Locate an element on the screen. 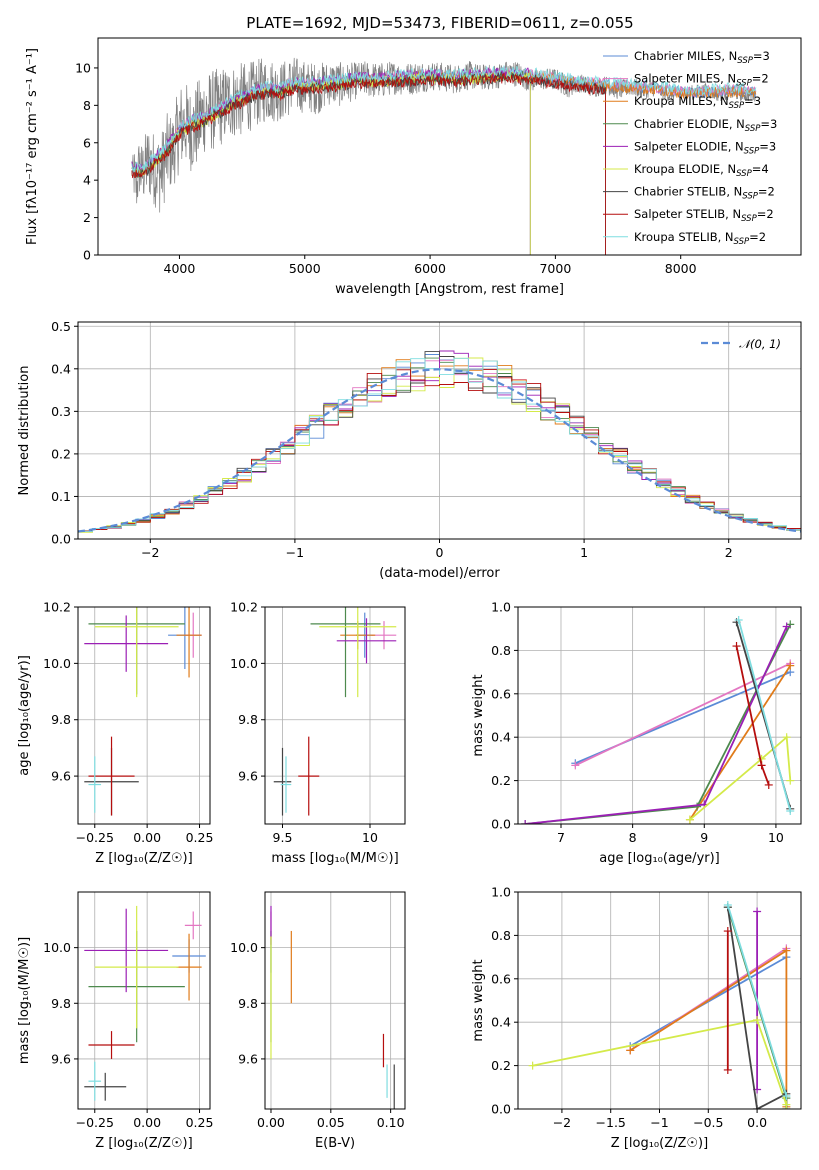 The width and height of the screenshot is (819, 1170). age_vs_mass-panel: 9.5 10 9.6 9.8 10.0 10.2 mass [log₁₀(M/M☉)] is located at coordinates (318, 733).